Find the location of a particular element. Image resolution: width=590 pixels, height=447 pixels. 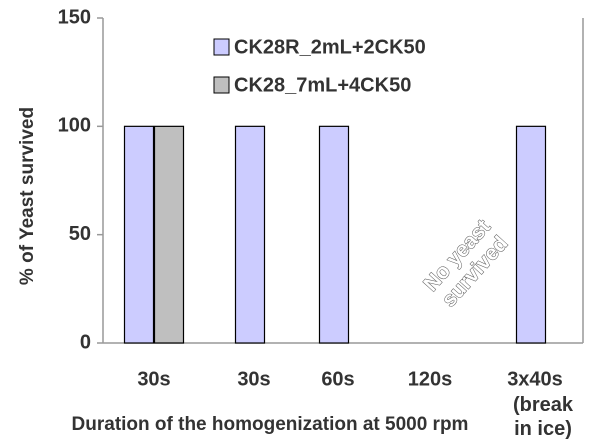

y-axis-title: % of Yeast survived is located at coordinates (27, 196).